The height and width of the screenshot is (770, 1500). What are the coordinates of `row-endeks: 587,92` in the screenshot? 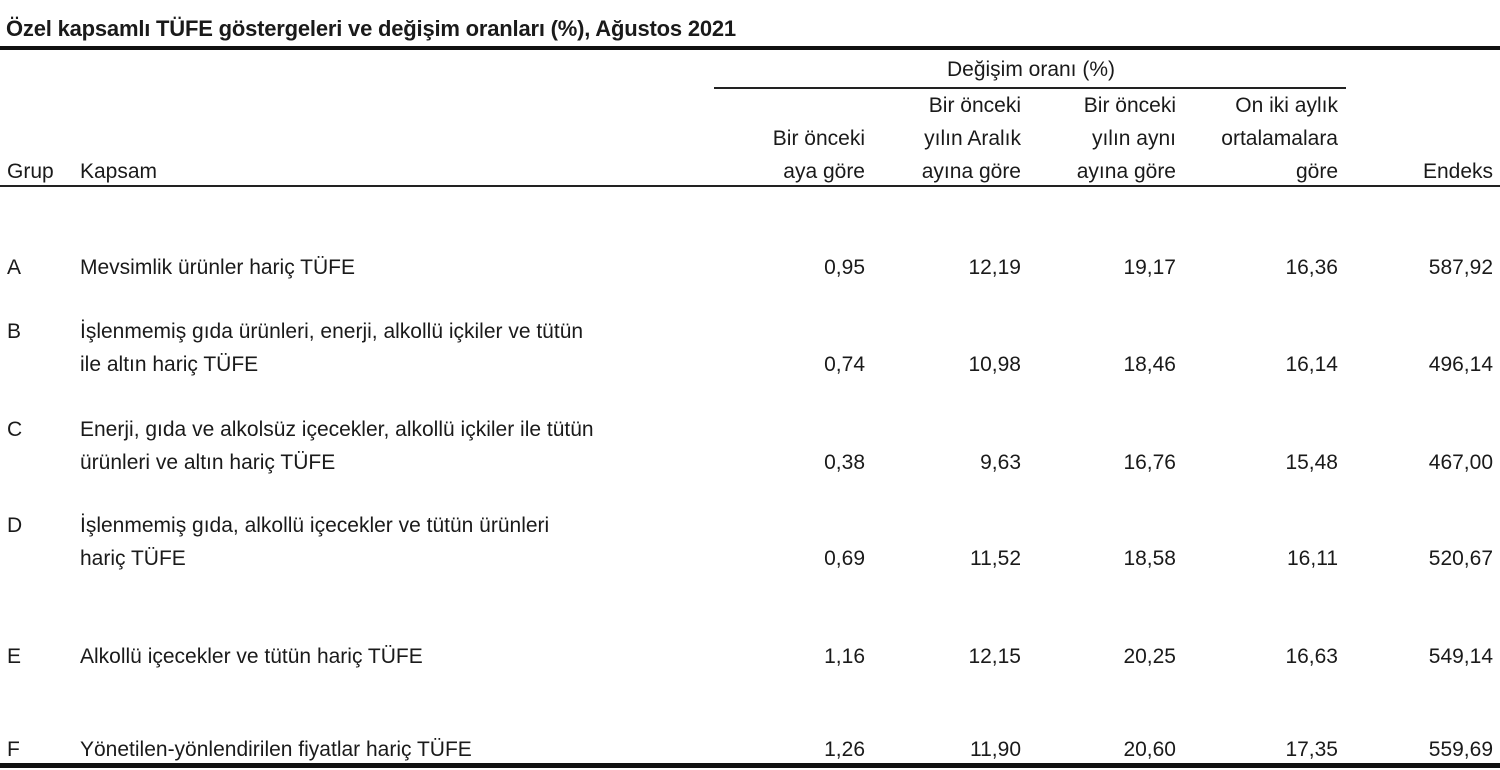 It's located at (1460, 267).